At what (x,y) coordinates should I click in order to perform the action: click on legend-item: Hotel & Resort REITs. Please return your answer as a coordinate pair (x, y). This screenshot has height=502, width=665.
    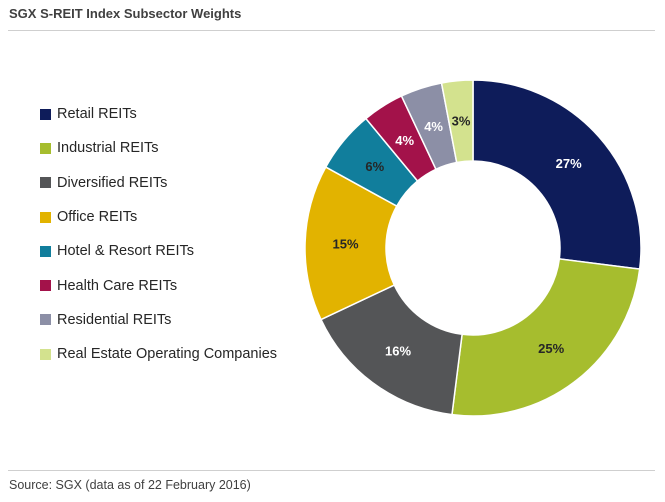
    Looking at the image, I should click on (158, 251).